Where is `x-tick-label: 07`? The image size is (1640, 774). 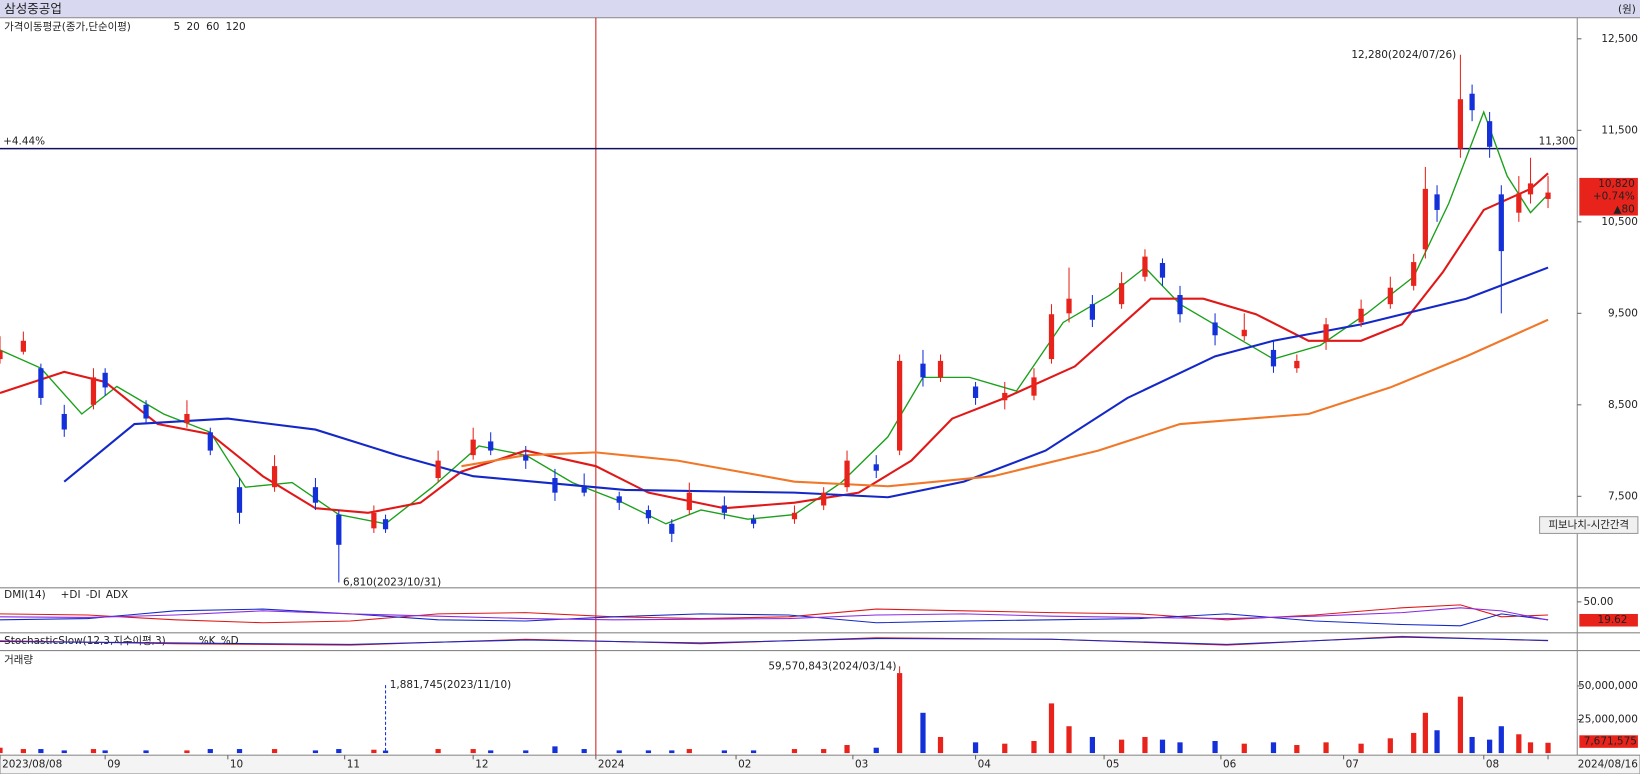
x-tick-label: 07 is located at coordinates (1352, 765).